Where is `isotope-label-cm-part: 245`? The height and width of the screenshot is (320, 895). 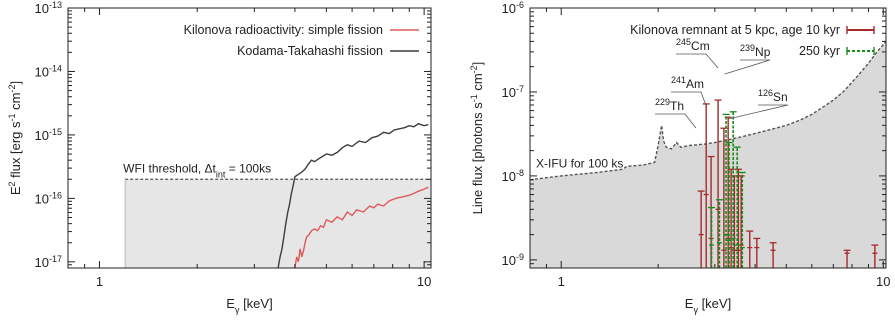
isotope-label-cm-part: 245 is located at coordinates (683, 42).